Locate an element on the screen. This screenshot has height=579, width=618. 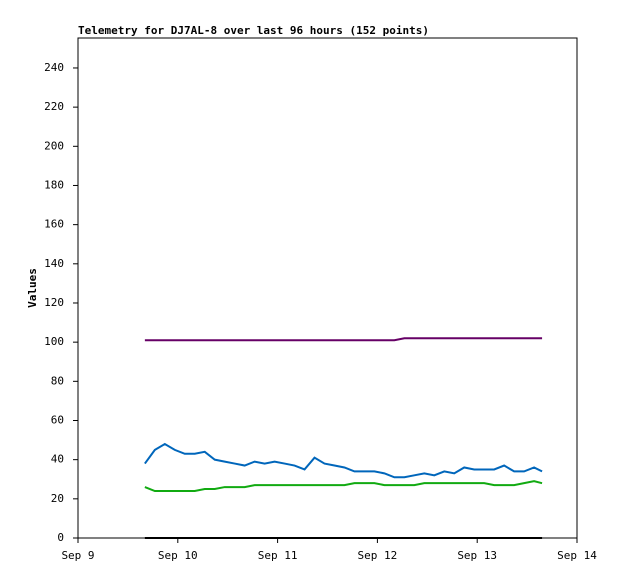
y-tick-label: 120 is located at coordinates (54, 302).